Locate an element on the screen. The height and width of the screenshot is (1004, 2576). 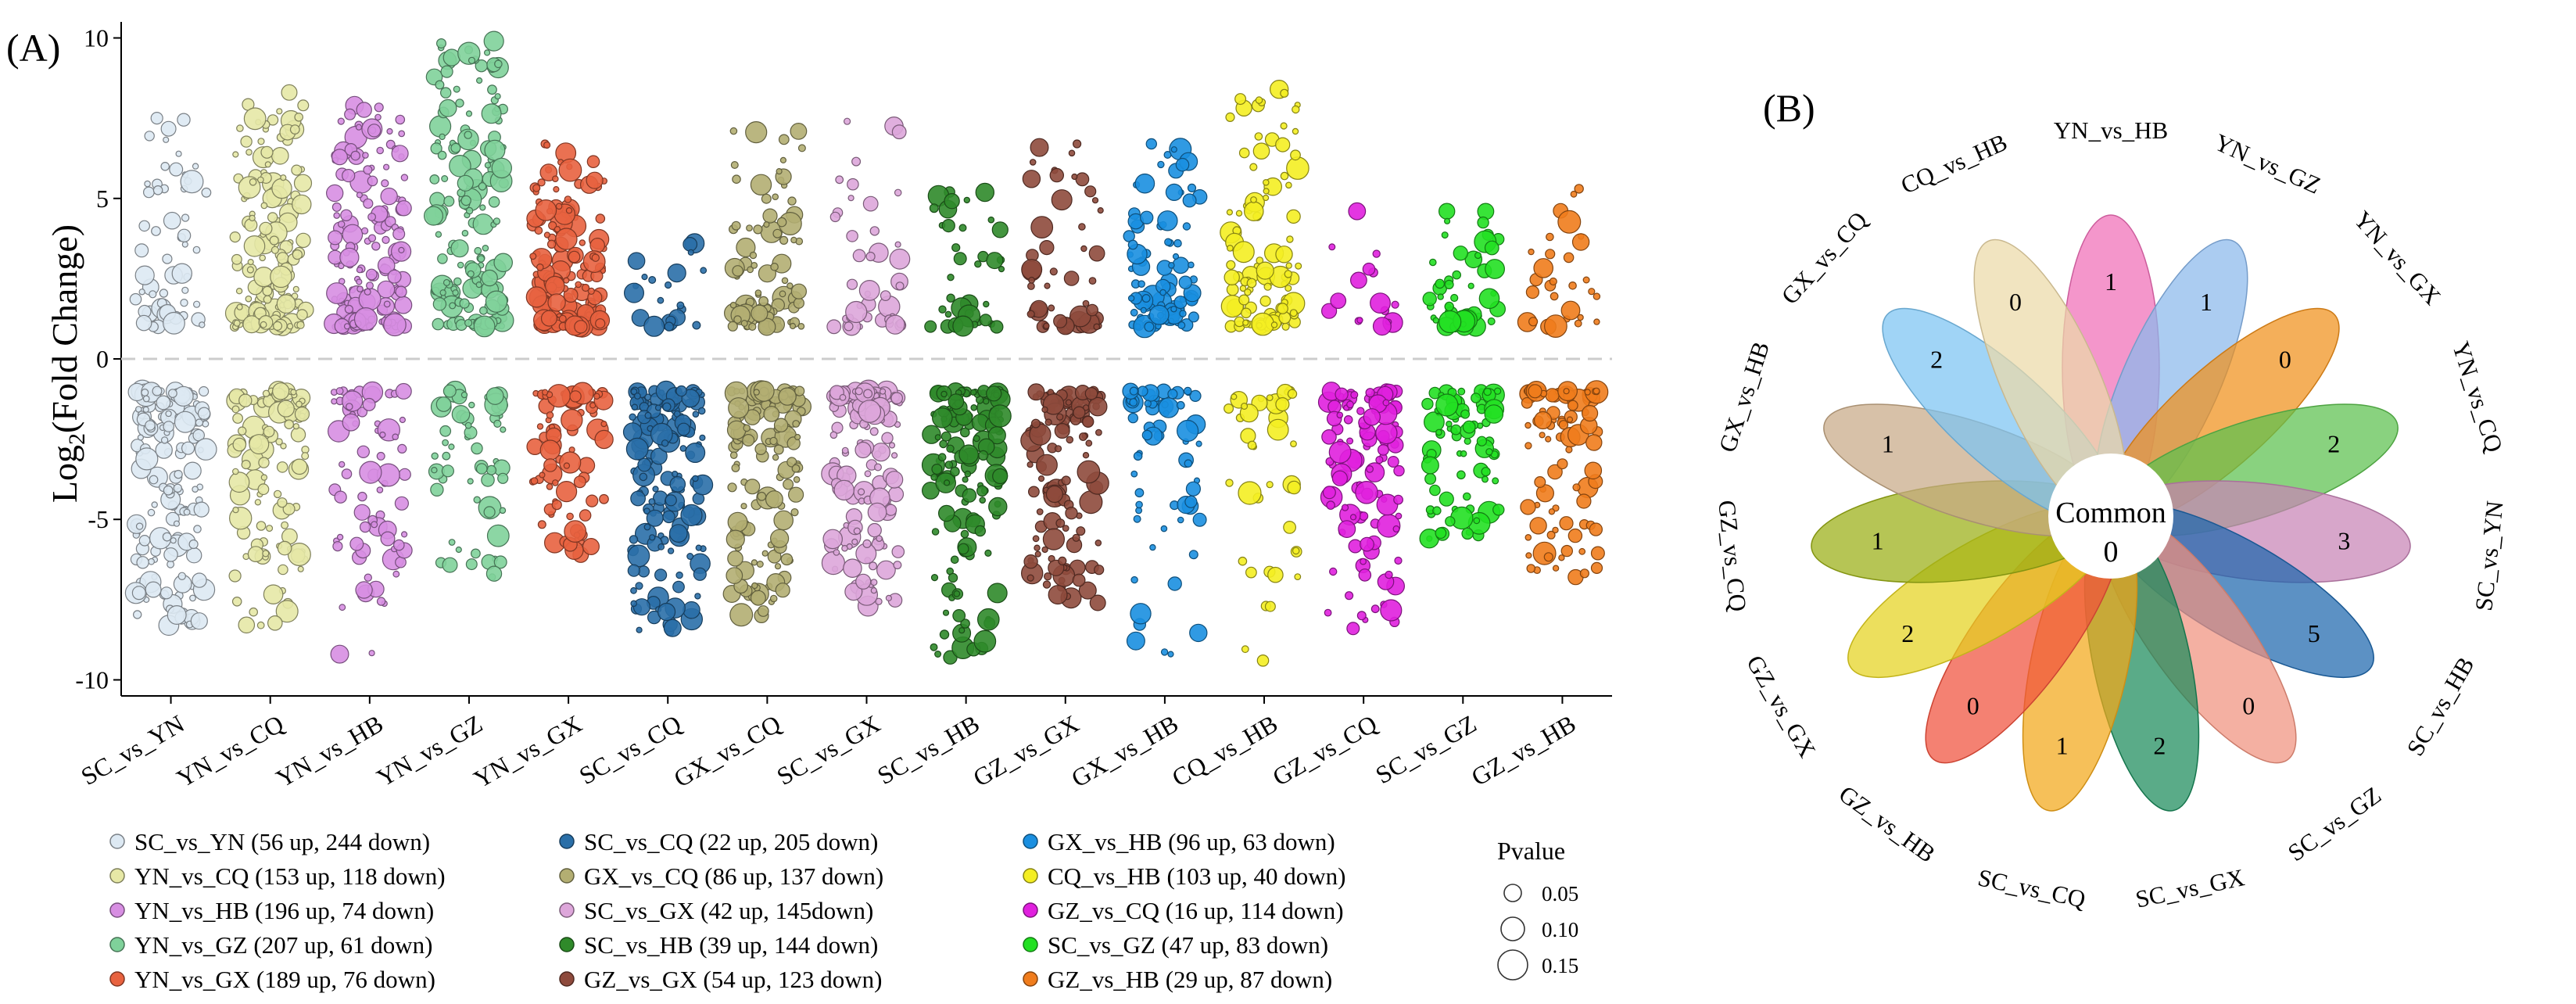
legend-label: SC_vs_CQ (22 up, 205 down) is located at coordinates (731, 841).